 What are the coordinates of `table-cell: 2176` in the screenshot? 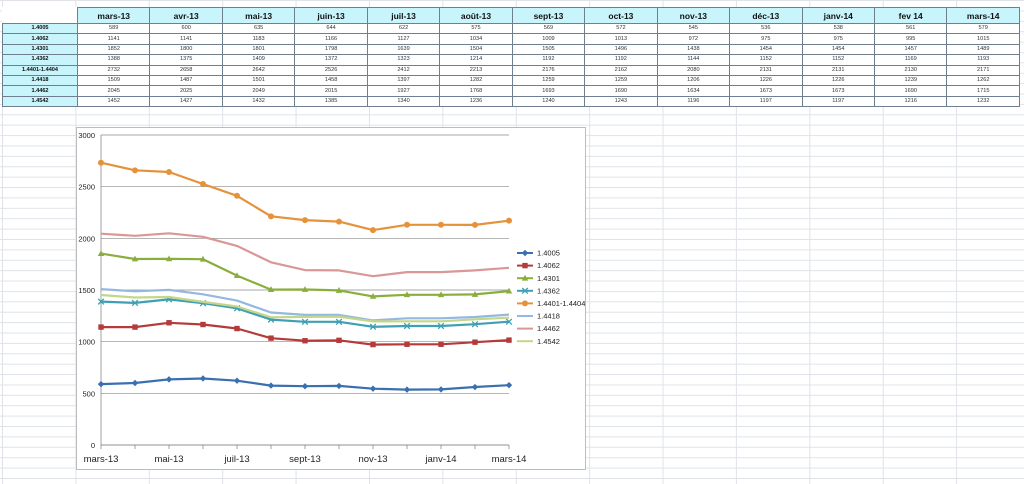 It's located at (548, 70).